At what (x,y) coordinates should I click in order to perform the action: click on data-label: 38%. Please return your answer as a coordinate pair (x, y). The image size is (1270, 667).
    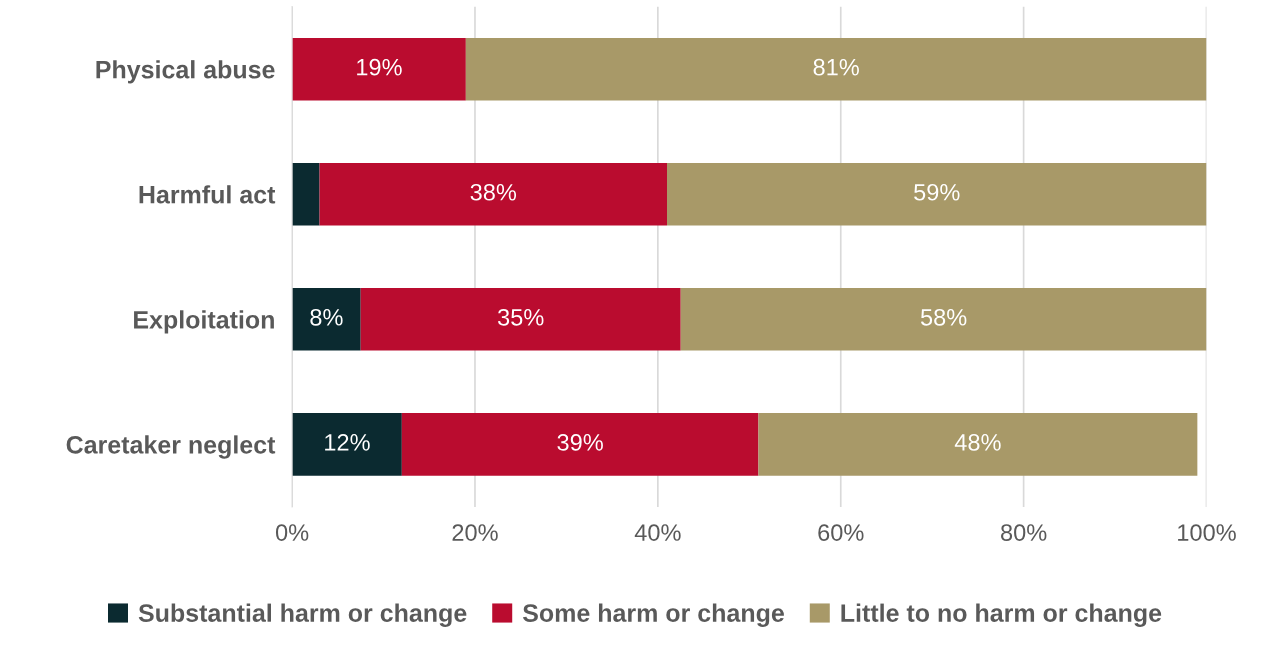
    Looking at the image, I should click on (493, 192).